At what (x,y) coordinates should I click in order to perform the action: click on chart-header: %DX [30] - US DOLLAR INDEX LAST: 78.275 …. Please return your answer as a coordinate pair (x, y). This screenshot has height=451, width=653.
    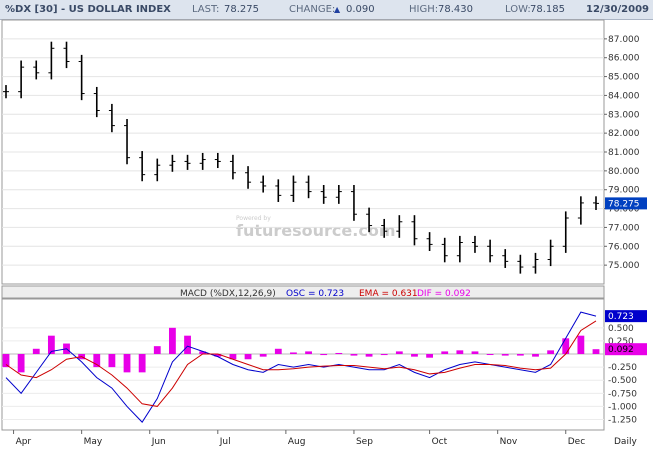
    Looking at the image, I should click on (326, 10).